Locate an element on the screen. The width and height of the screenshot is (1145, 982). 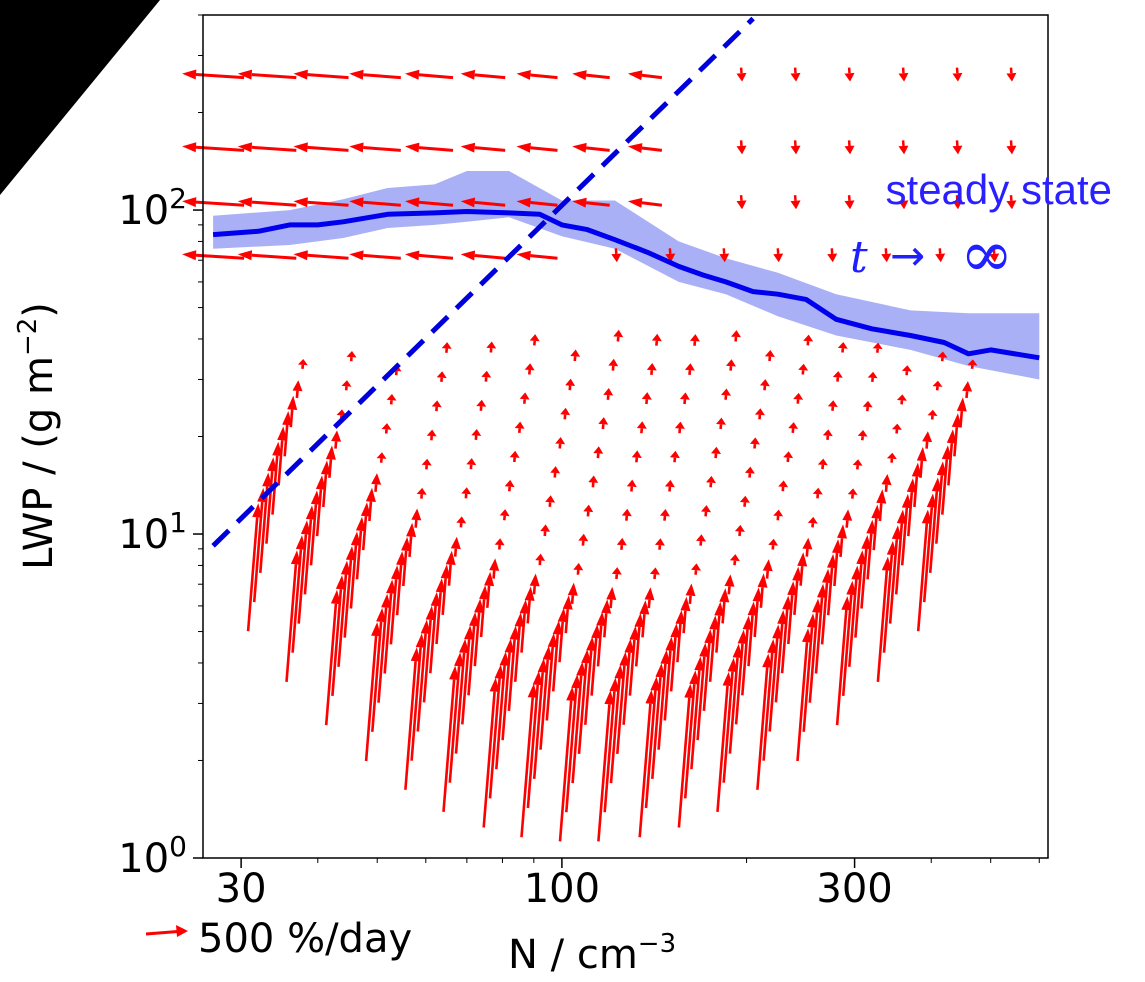
x-tick-label: 300 is located at coordinates (854, 889).